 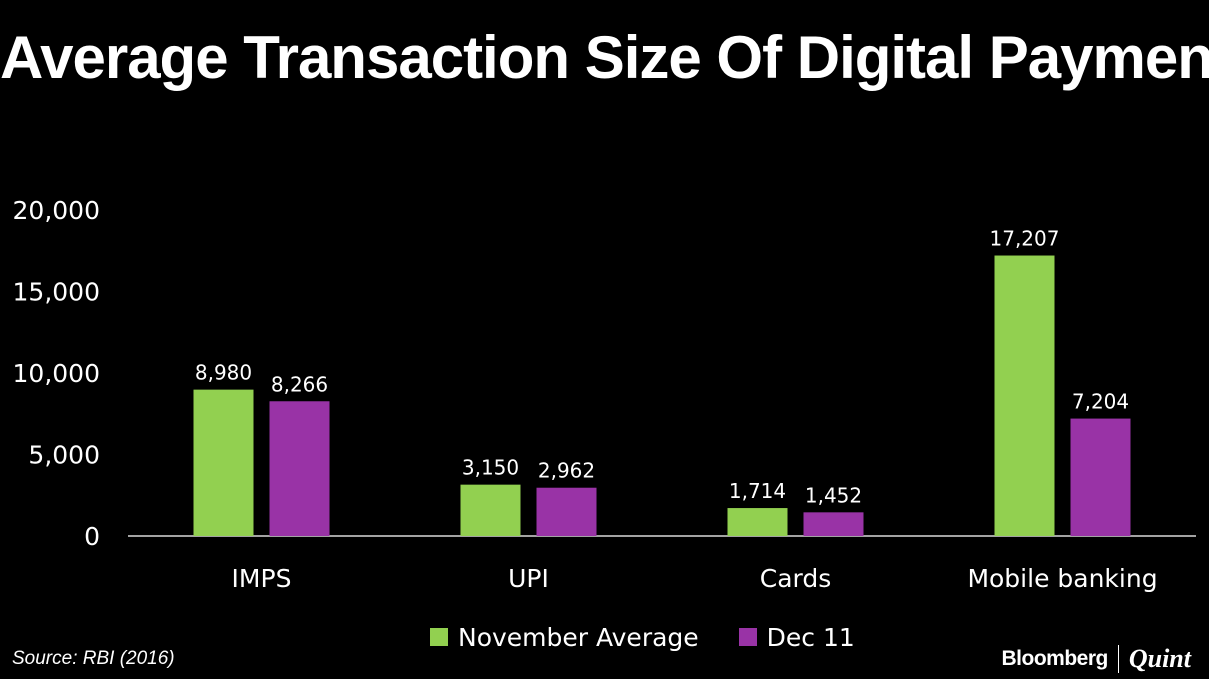 I want to click on y-tick-label-0: 0, so click(x=92, y=536).